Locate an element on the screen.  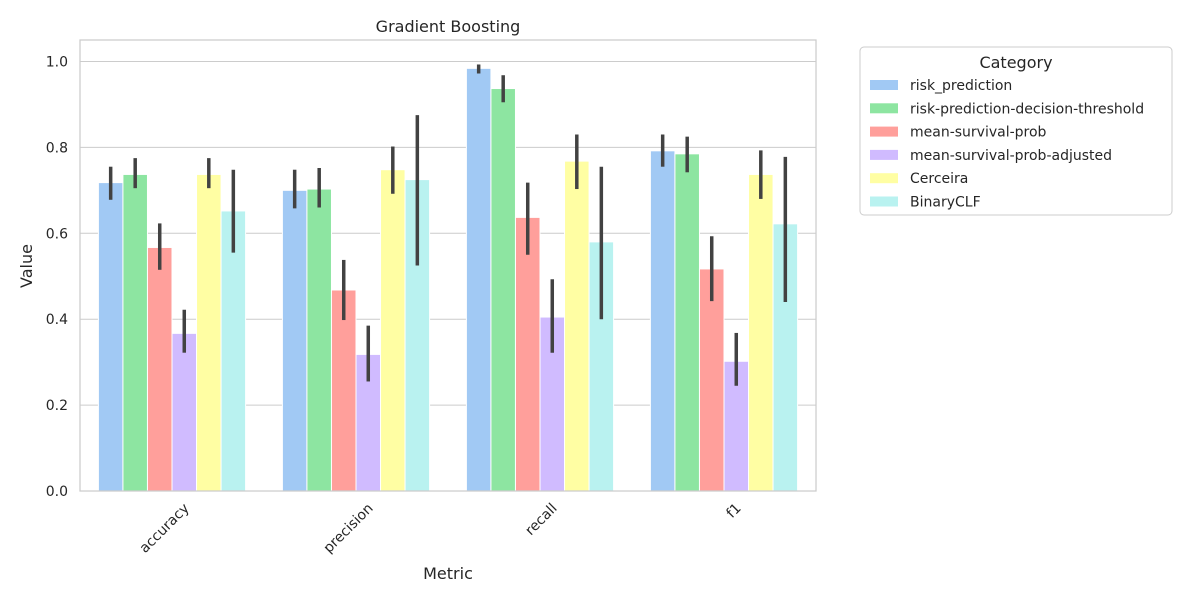
y-axis-label: Value is located at coordinates (26, 266).